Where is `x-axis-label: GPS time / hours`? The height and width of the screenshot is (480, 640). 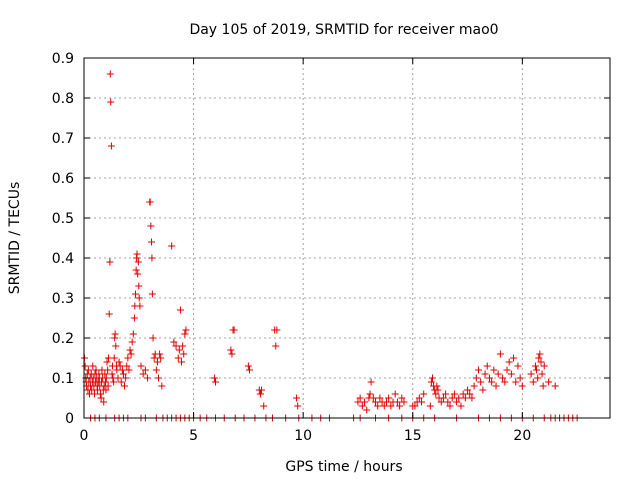 x-axis-label: GPS time / hours is located at coordinates (343, 467).